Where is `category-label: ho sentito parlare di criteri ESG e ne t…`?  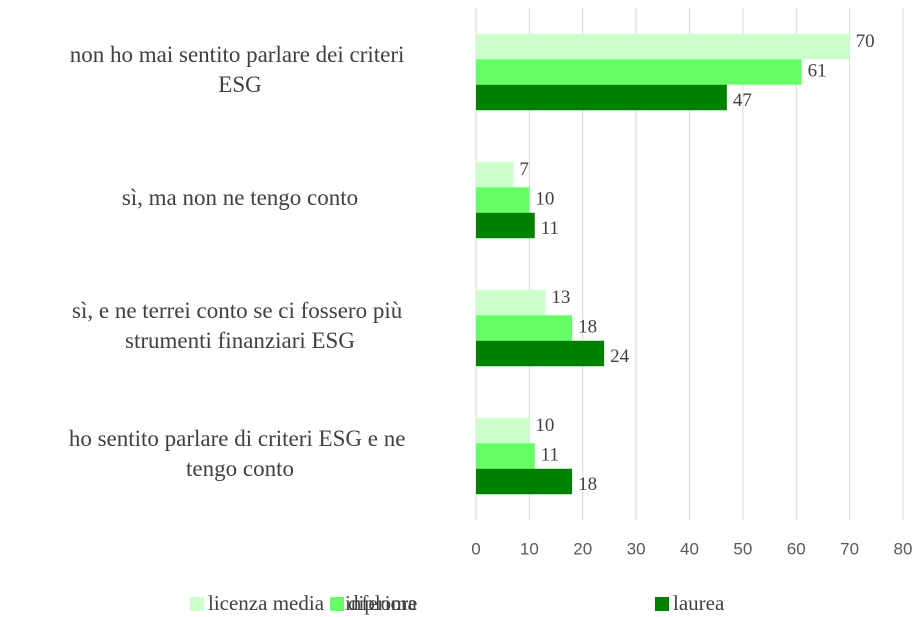 category-label: ho sentito parlare di criteri ESG e ne t… is located at coordinates (240, 453).